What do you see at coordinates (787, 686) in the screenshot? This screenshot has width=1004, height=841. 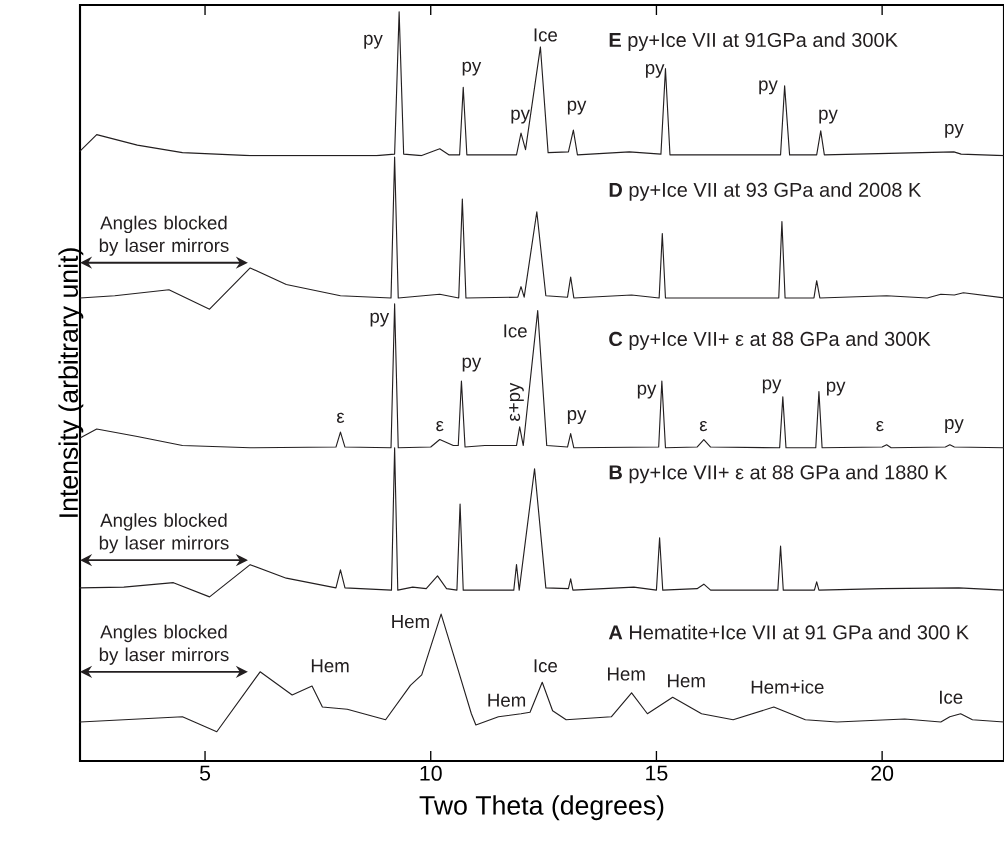 I see `annotation: Hem+ice` at bounding box center [787, 686].